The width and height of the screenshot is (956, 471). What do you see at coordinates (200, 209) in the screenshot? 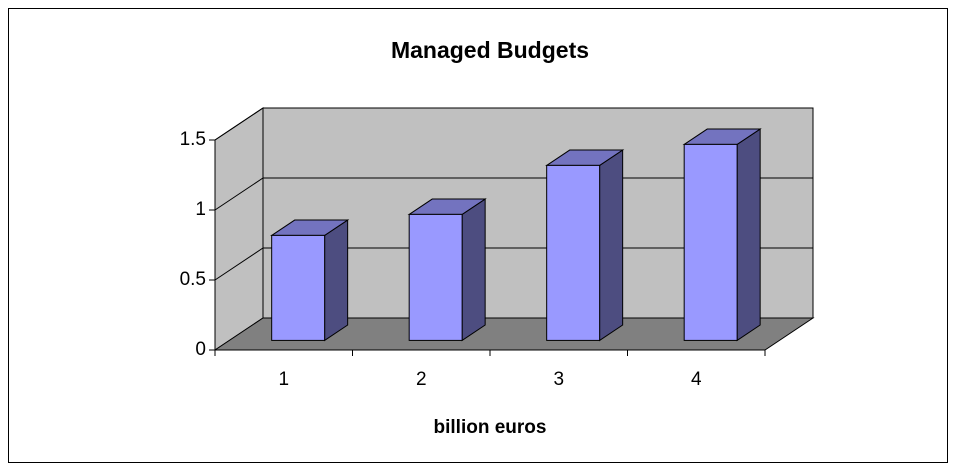
I see `y-tick-label: 1` at bounding box center [200, 209].